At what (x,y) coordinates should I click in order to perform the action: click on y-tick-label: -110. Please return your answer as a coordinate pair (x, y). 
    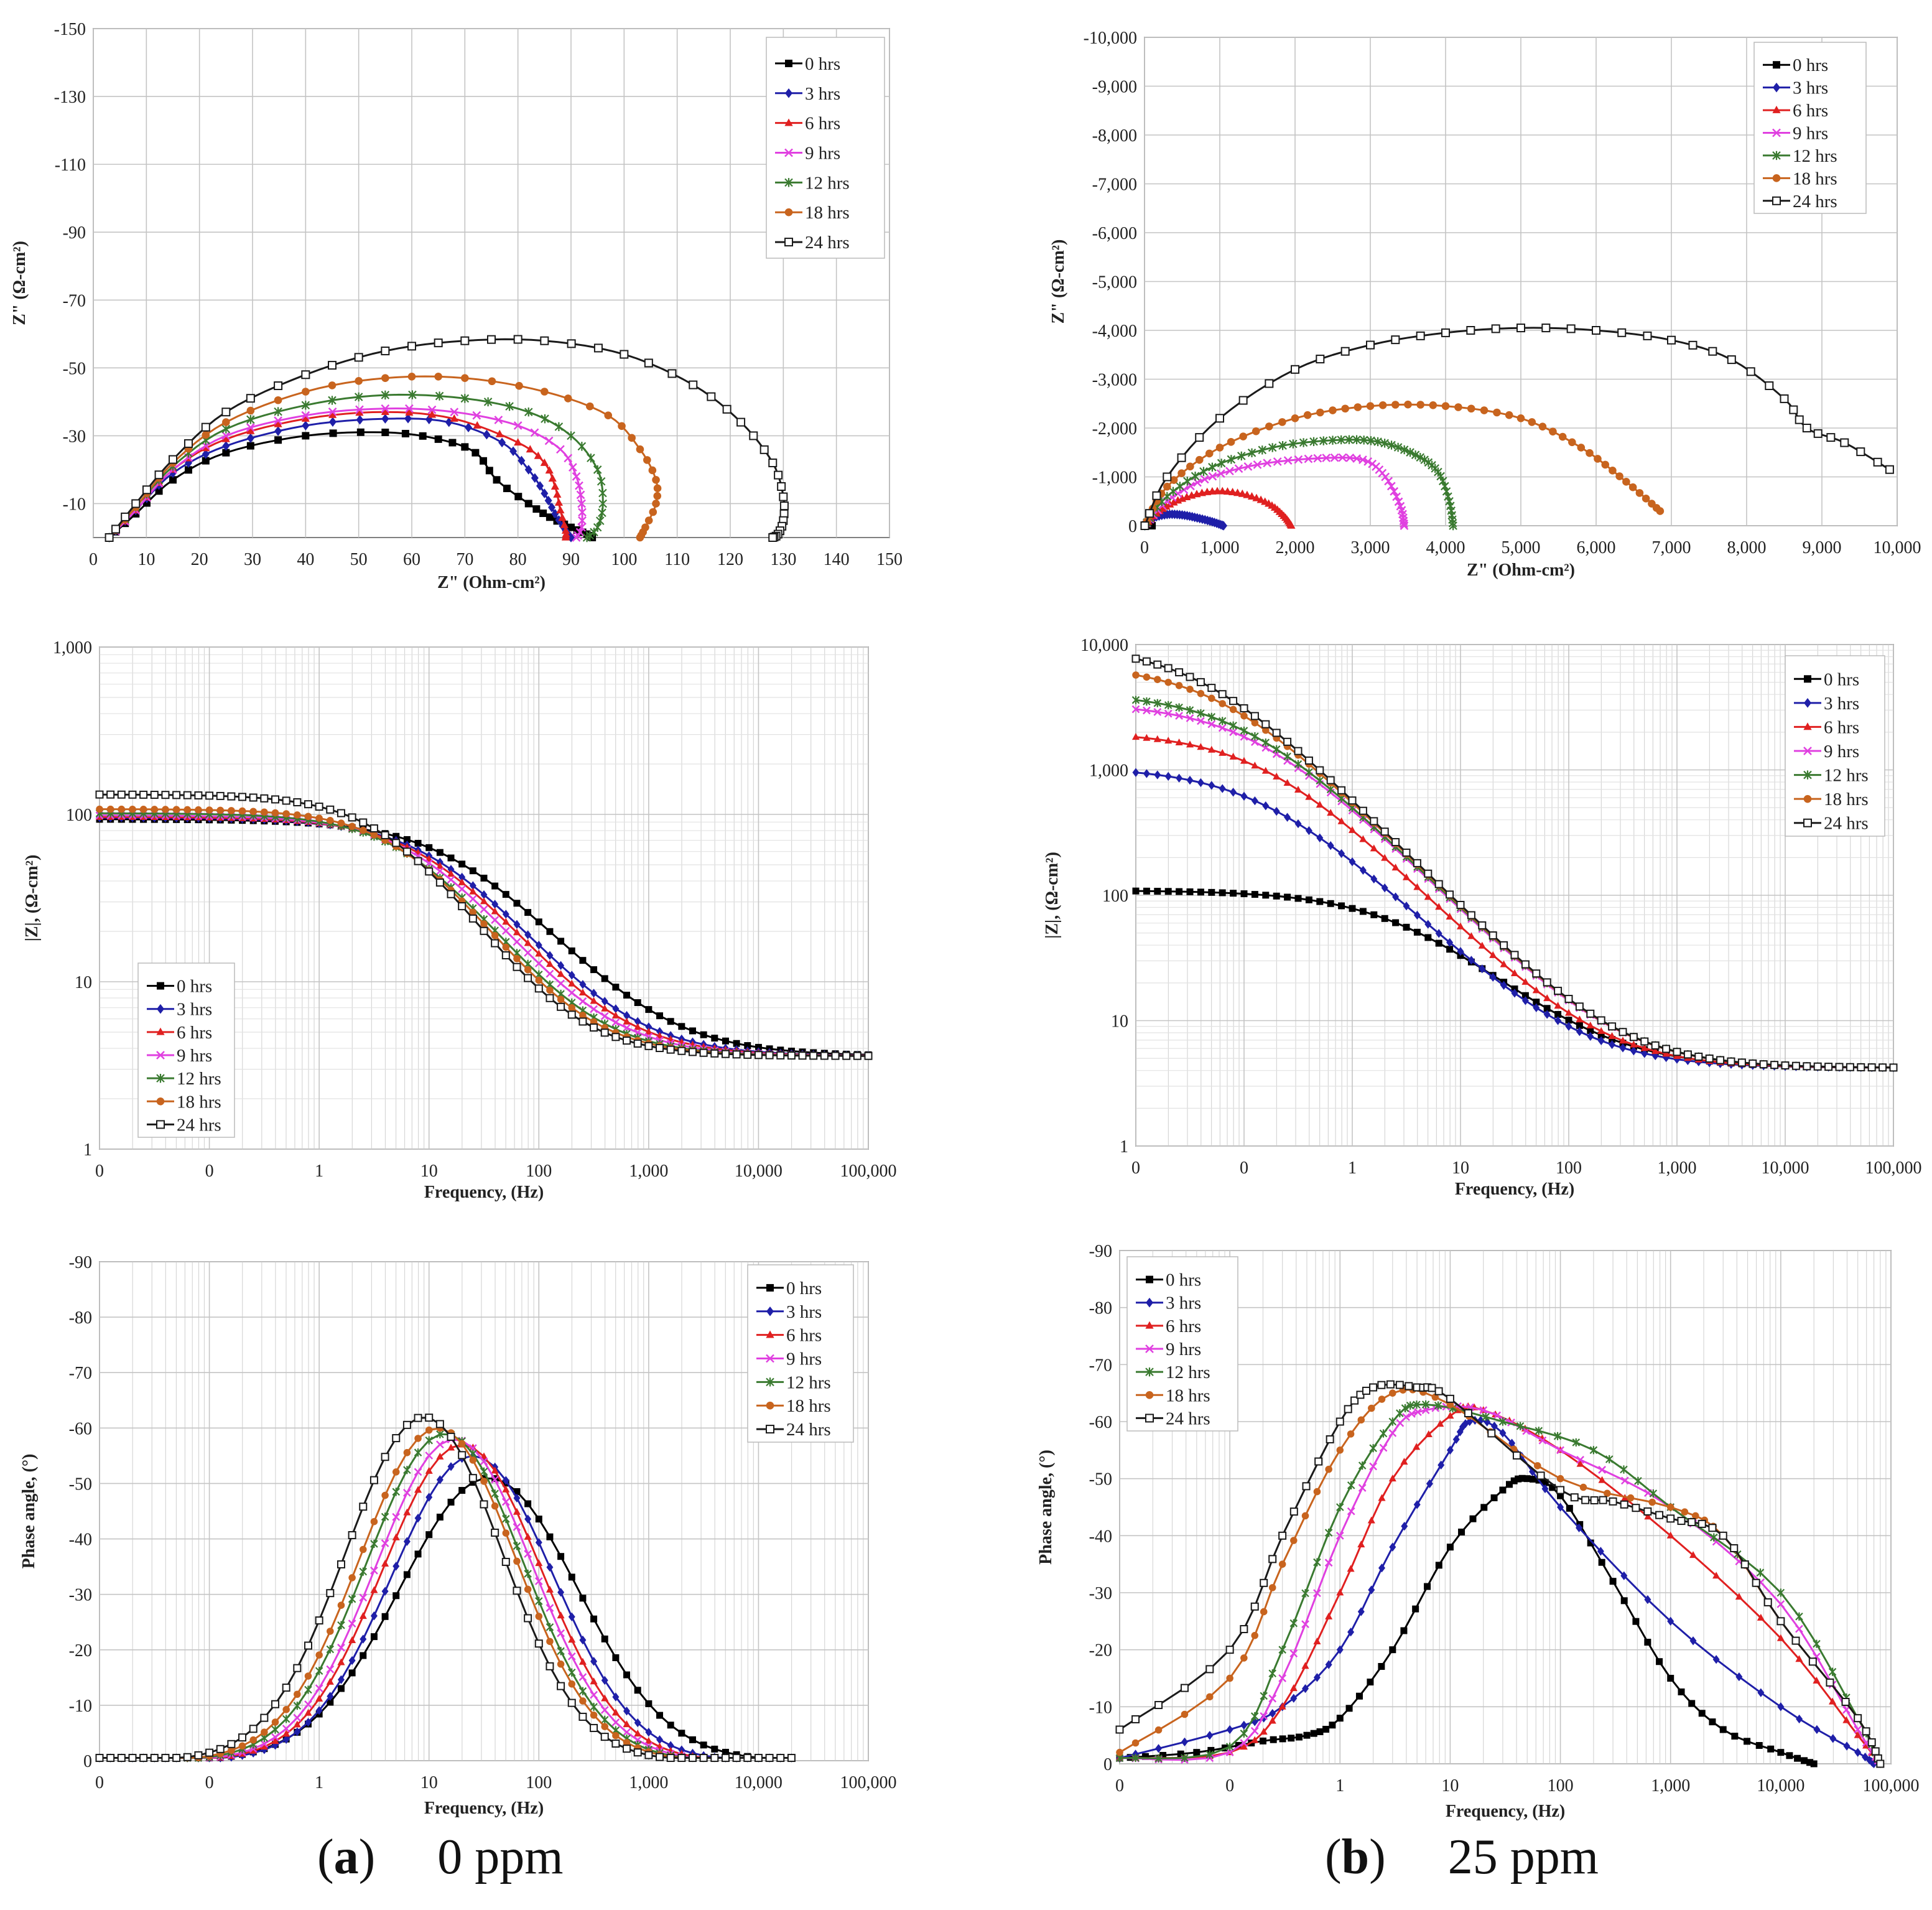
    Looking at the image, I should click on (70, 165).